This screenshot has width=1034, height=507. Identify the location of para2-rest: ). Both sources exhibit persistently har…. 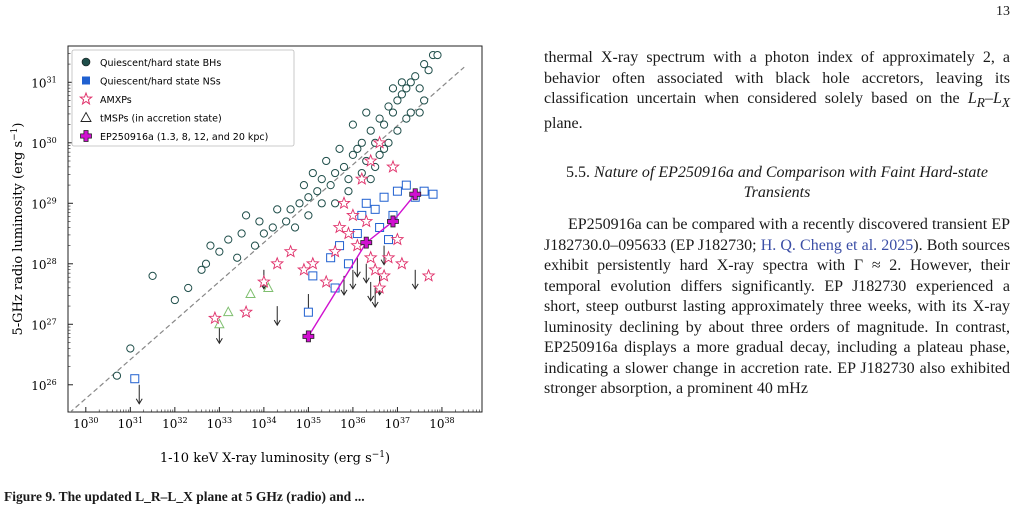
(777, 317).